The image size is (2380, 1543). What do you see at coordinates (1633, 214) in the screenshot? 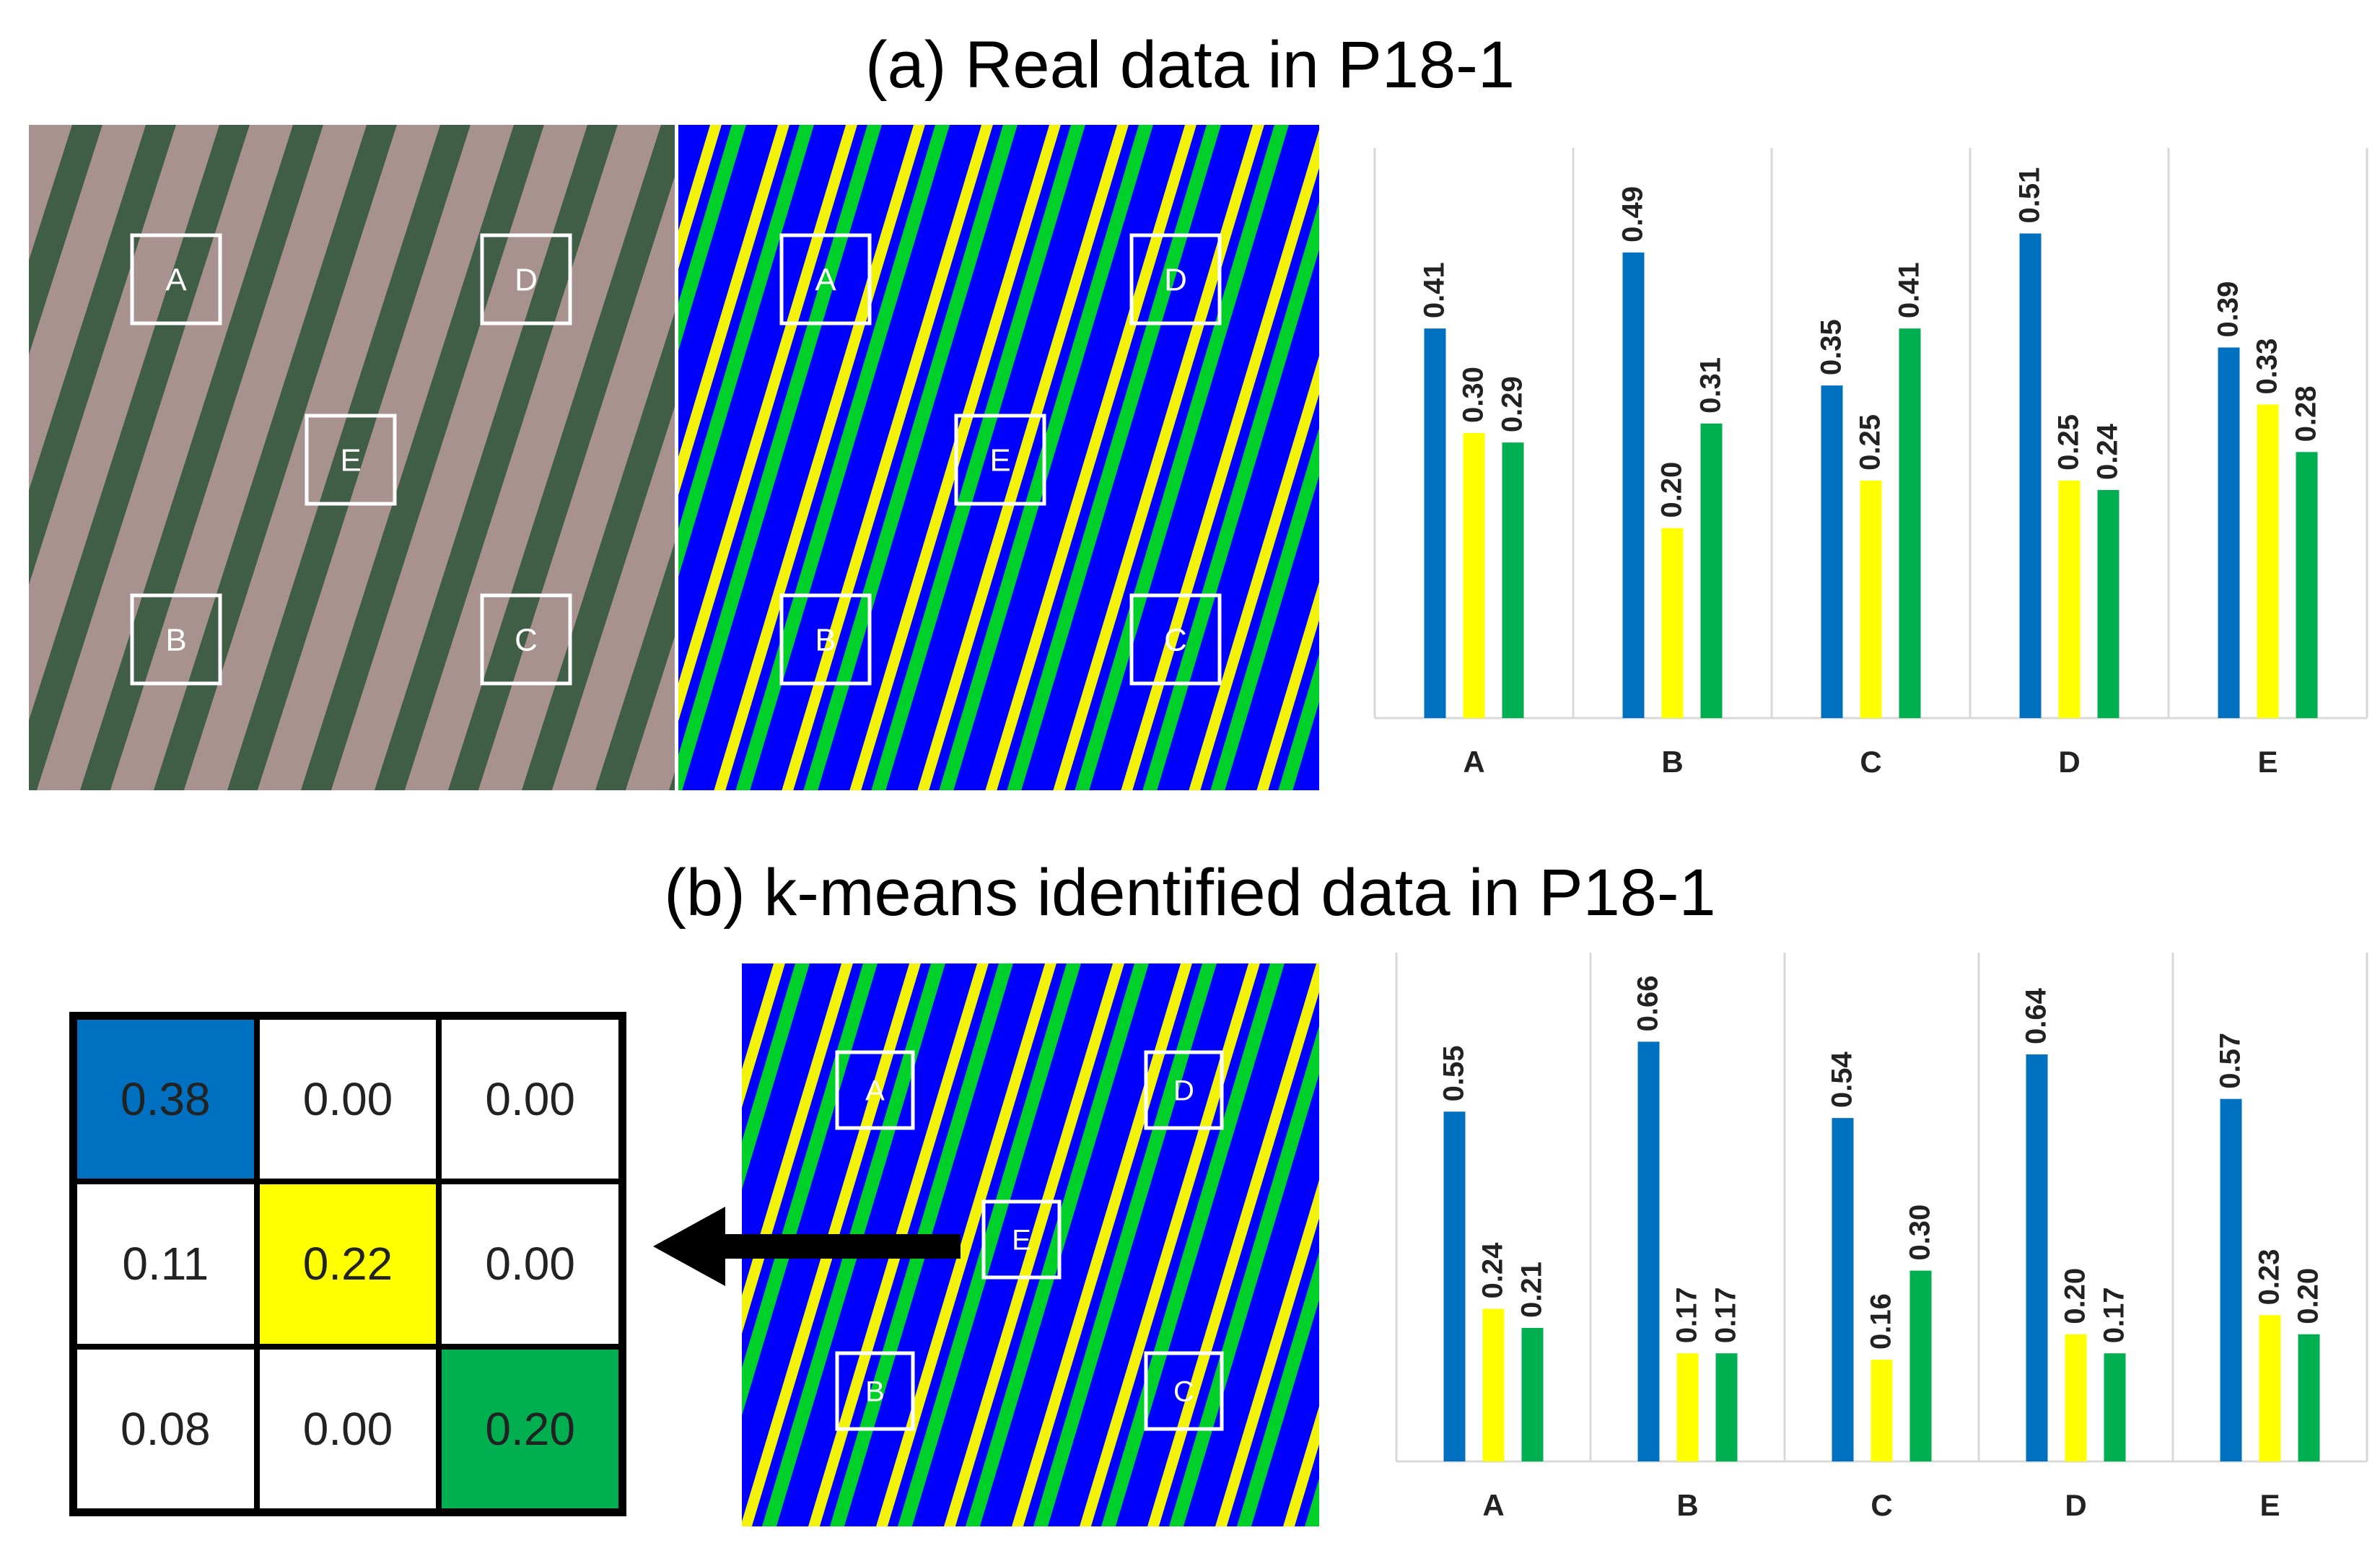
I see `data-label: 0.49` at bounding box center [1633, 214].